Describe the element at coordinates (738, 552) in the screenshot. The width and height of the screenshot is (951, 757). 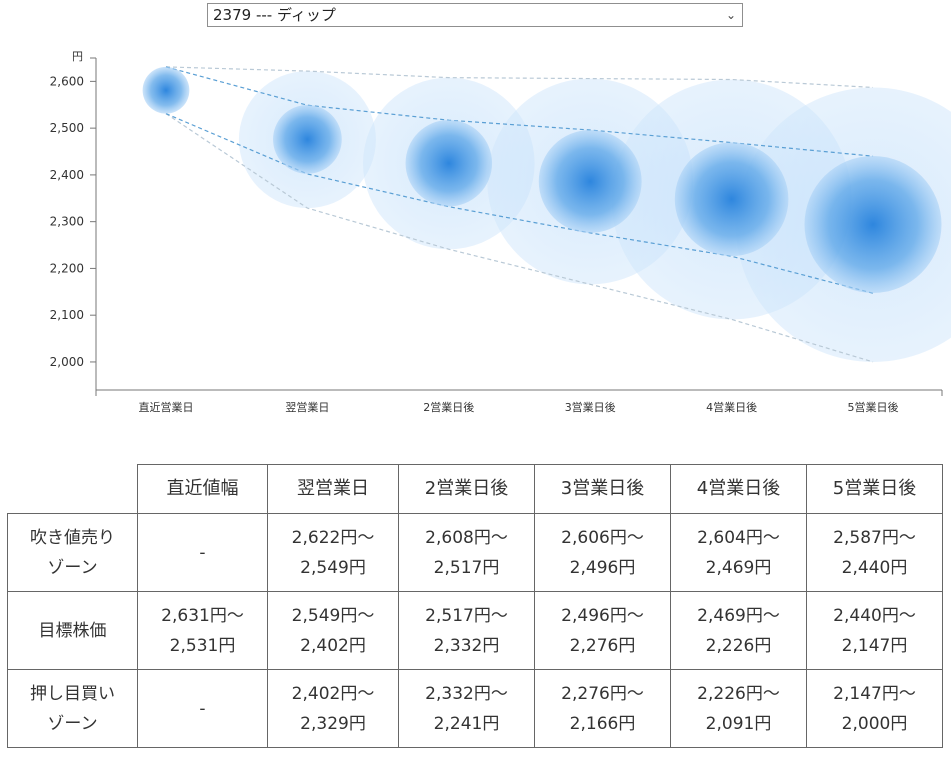
I see `table-cell: 2,604円～ 2,469円` at that location.